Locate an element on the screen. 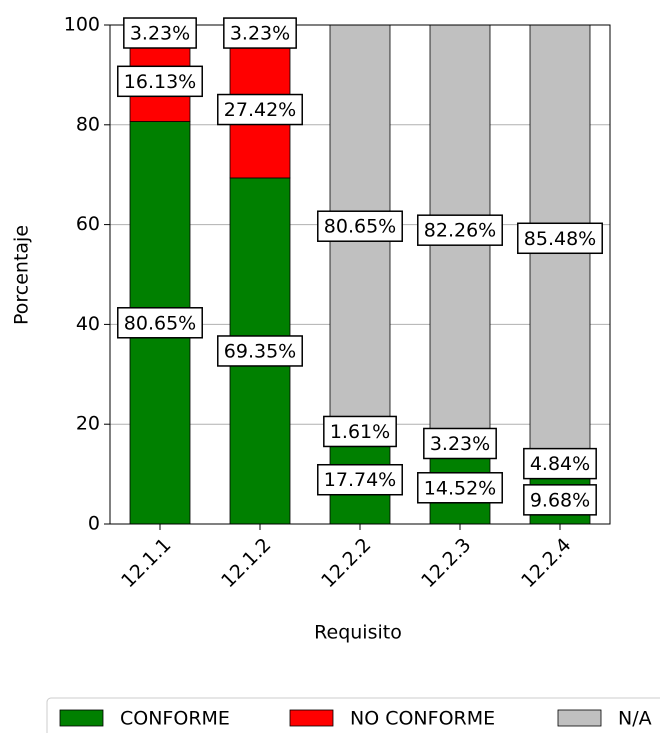 This screenshot has width=660, height=733. value-label: 85.48% is located at coordinates (560, 238).